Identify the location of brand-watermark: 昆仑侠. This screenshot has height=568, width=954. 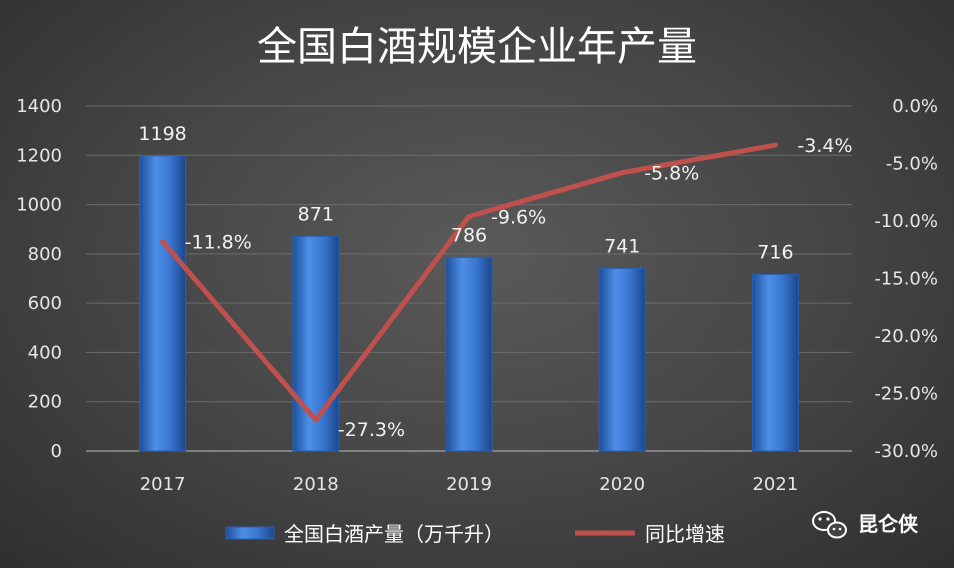
(865, 525).